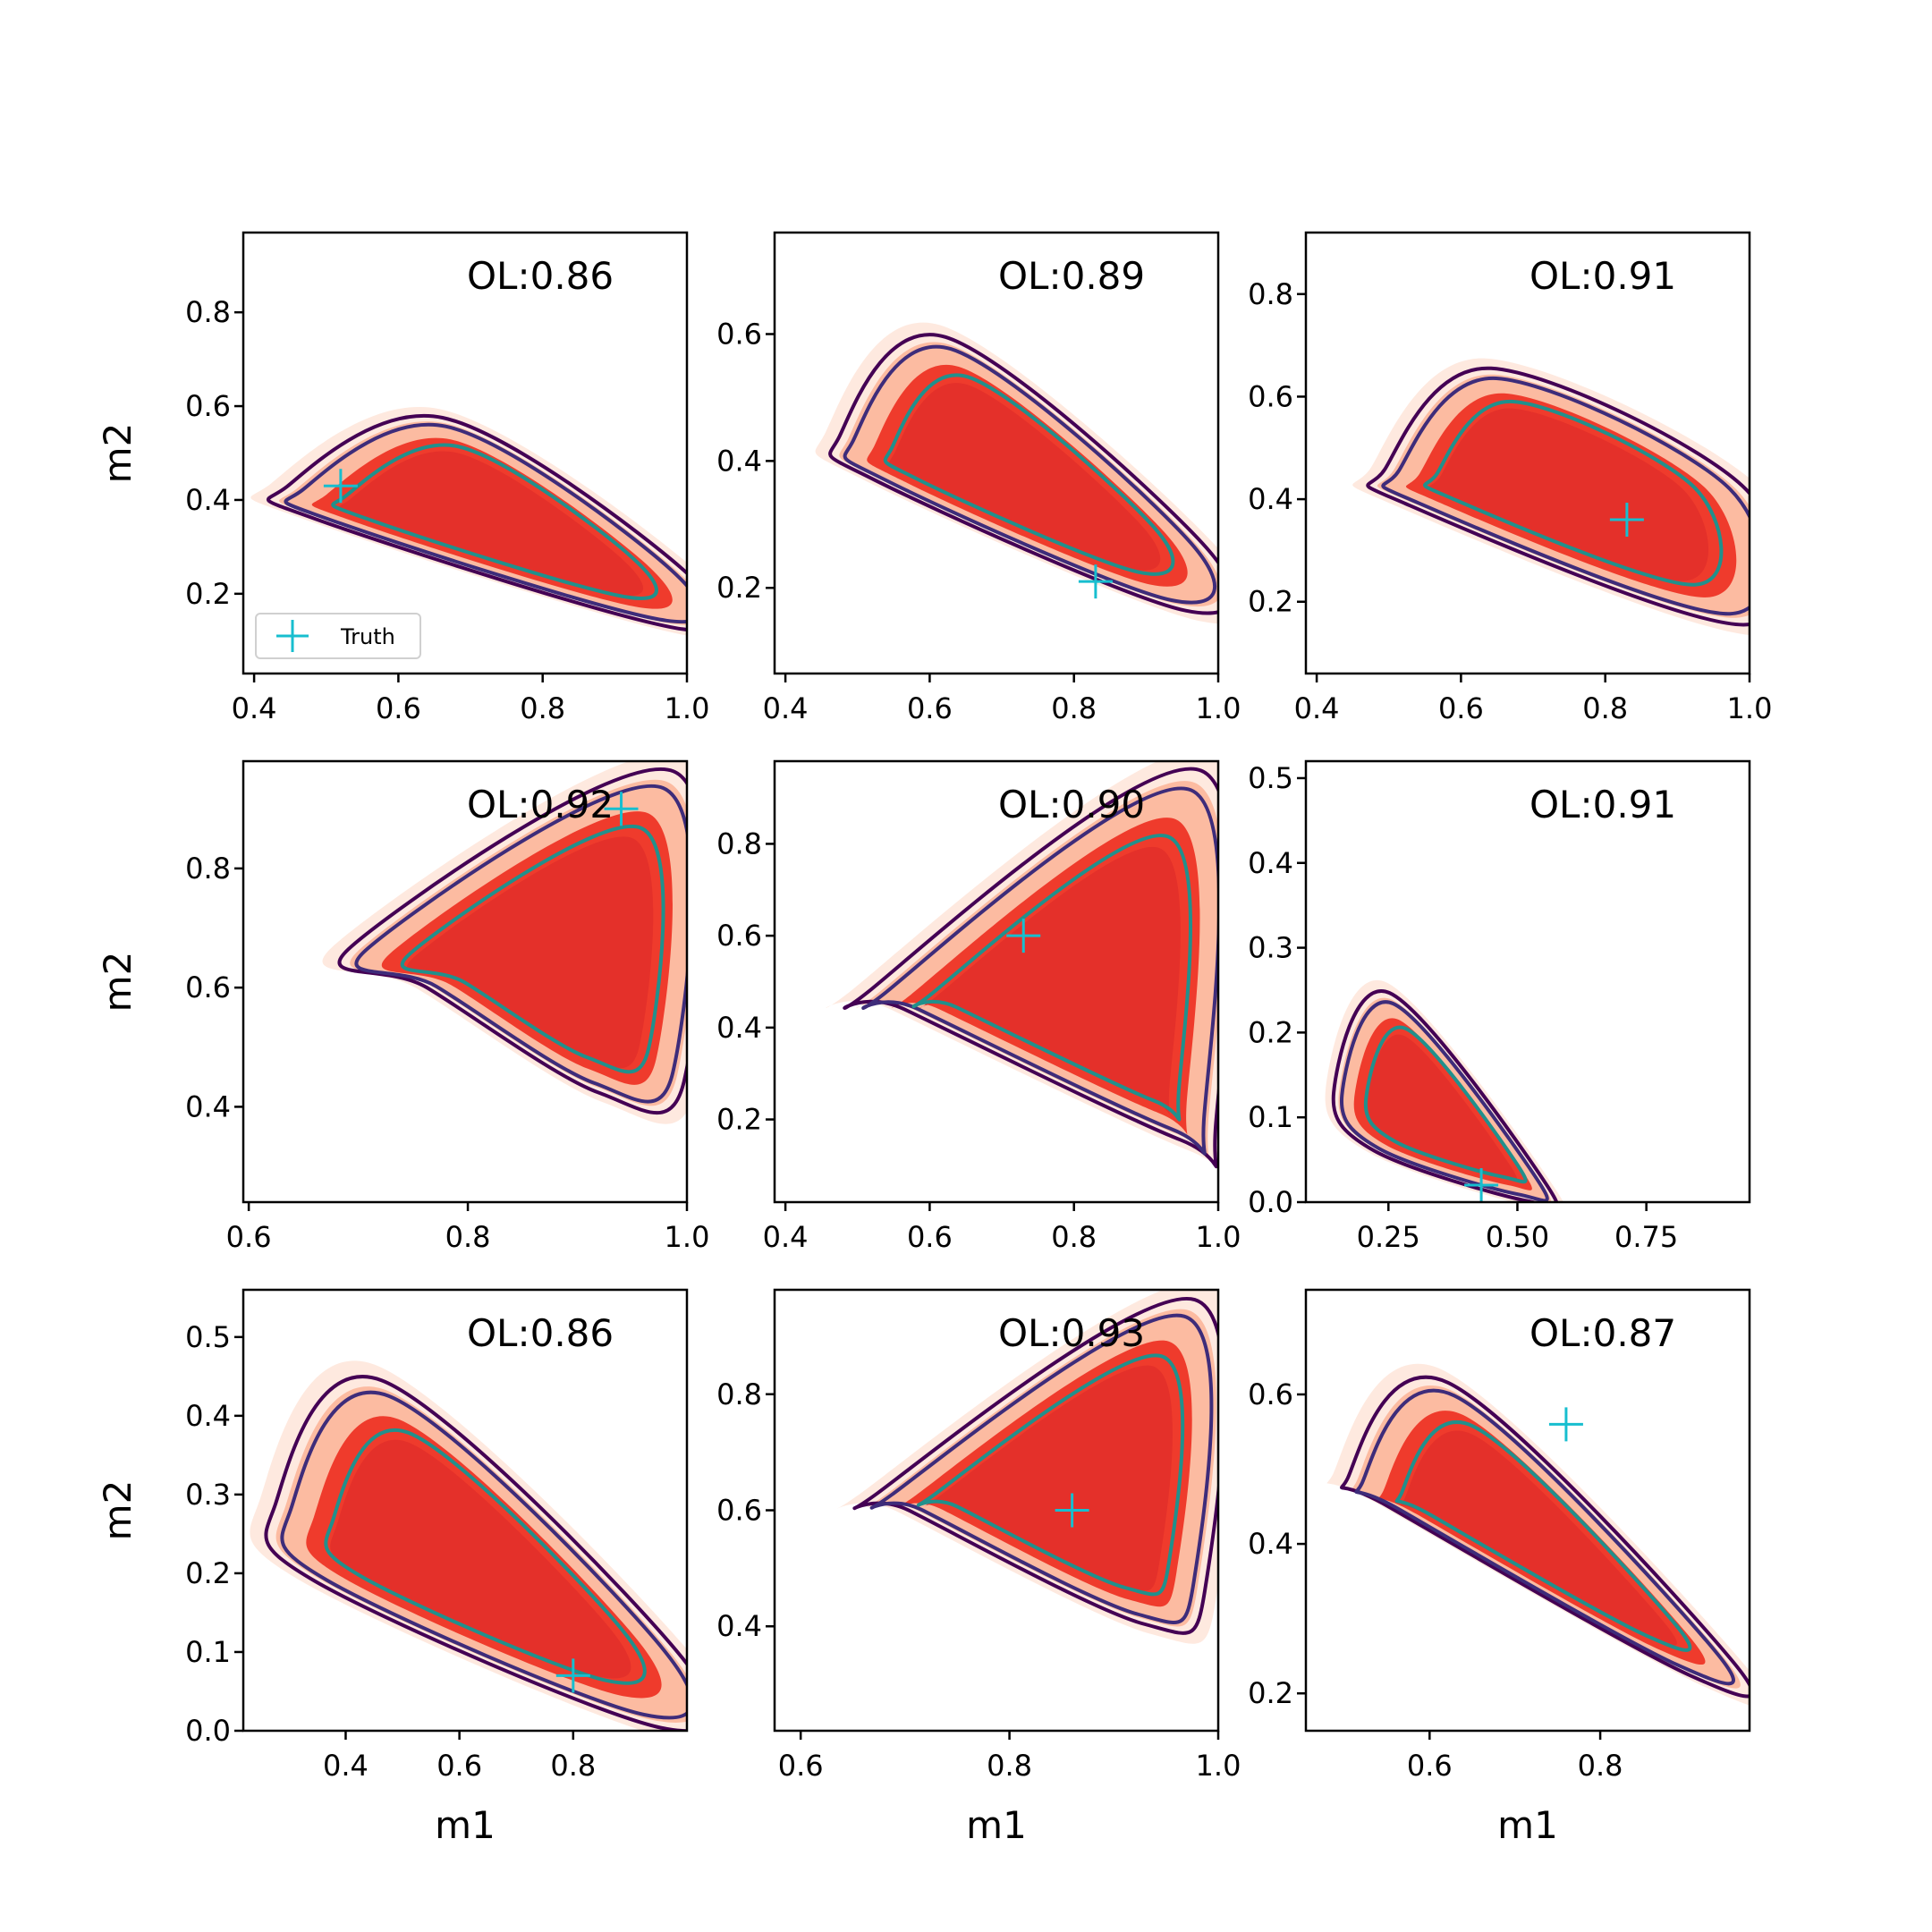  I want to click on x-tick-label: 0.25, so click(1388, 1237).